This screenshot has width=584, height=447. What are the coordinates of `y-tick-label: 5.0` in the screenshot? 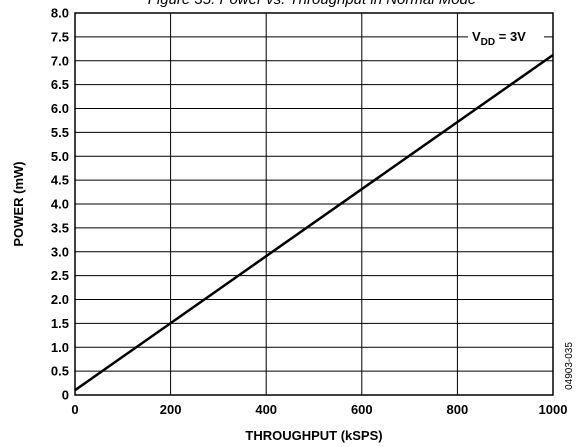 It's located at (60, 156).